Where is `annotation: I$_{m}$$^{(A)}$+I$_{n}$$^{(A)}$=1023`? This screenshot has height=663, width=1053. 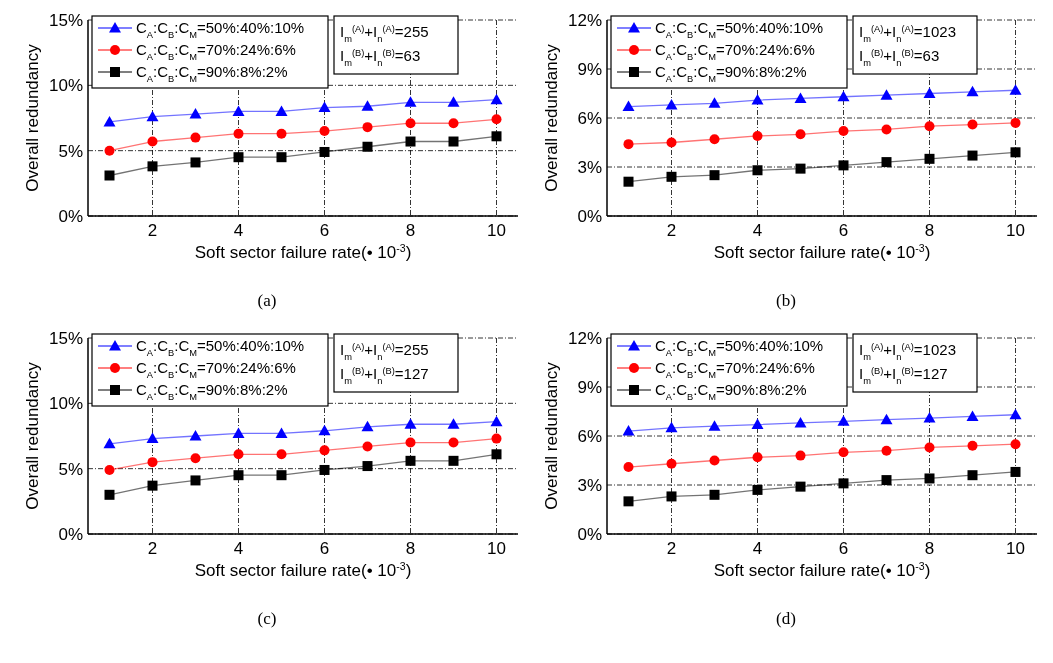
annotation: I$_{m}$$^{(A)}$+I$_{n}$$^{(A)}$=1023 is located at coordinates (907, 33).